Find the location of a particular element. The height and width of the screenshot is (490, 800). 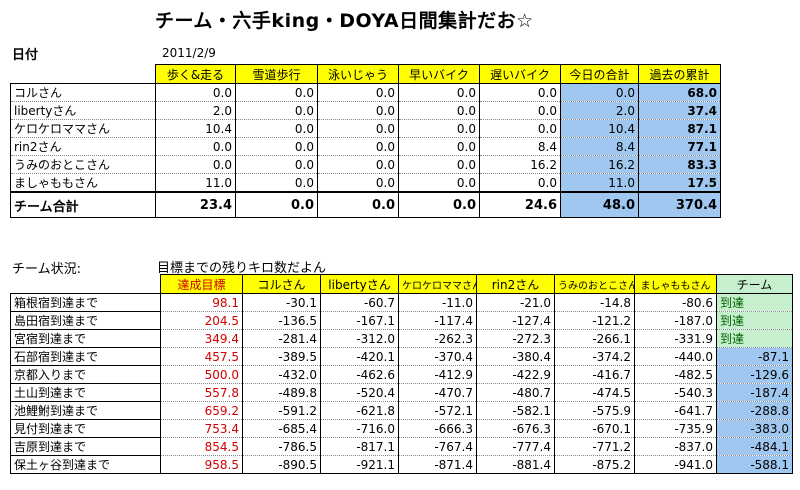

corner-cell is located at coordinates (85, 284).